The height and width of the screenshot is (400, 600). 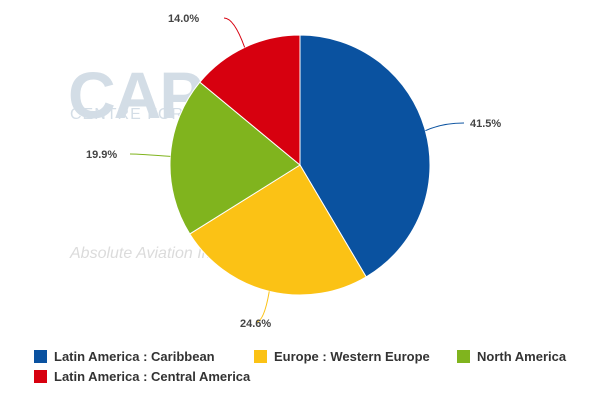 What do you see at coordinates (445, 127) in the screenshot?
I see `connector-caribbean` at bounding box center [445, 127].